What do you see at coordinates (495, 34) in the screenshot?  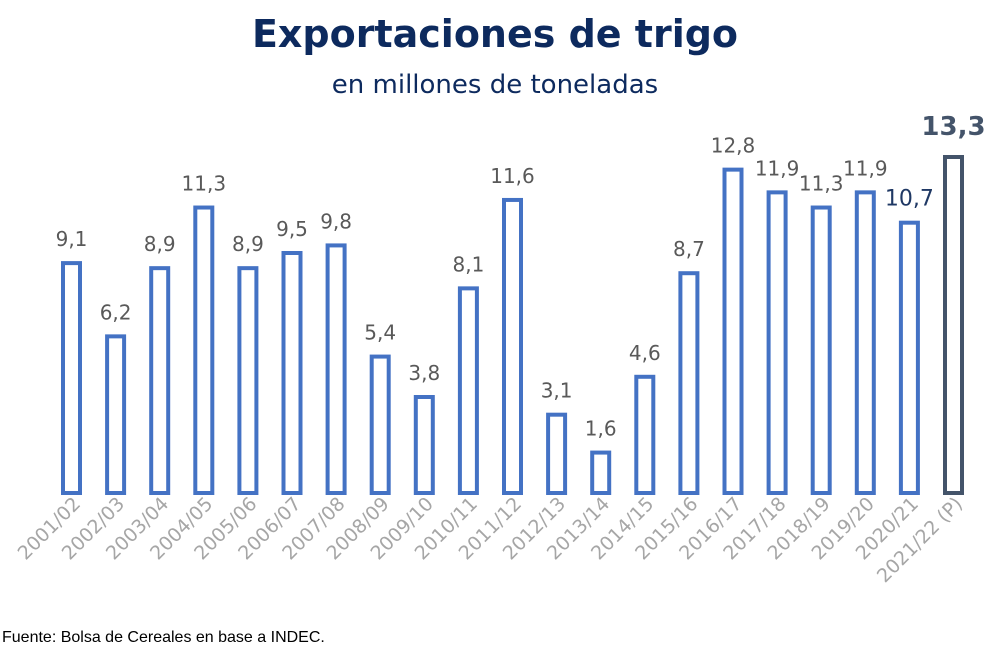 I see `chart-title: Exportaciones de trigo` at bounding box center [495, 34].